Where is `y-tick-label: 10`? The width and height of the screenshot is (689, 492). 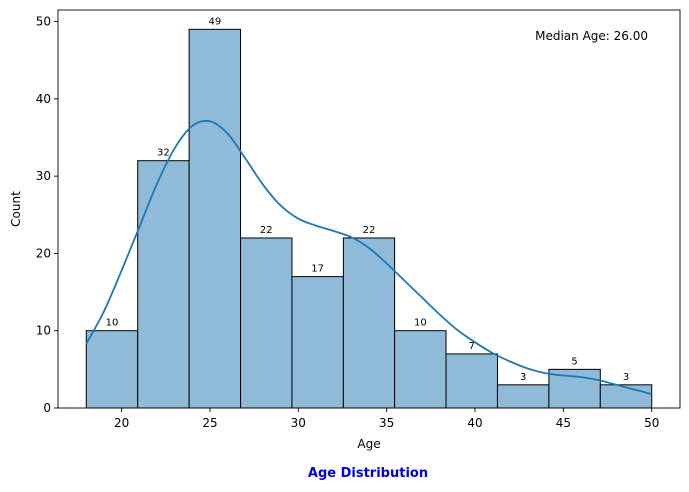
y-tick-label: 10 is located at coordinates (43, 331).